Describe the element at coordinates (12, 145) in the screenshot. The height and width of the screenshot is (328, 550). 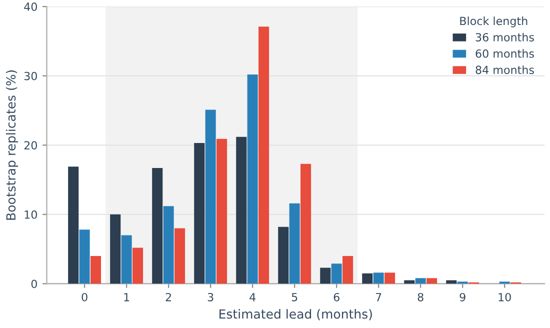
I see `y-axis-title: Bootstrap replicates (%)` at that location.